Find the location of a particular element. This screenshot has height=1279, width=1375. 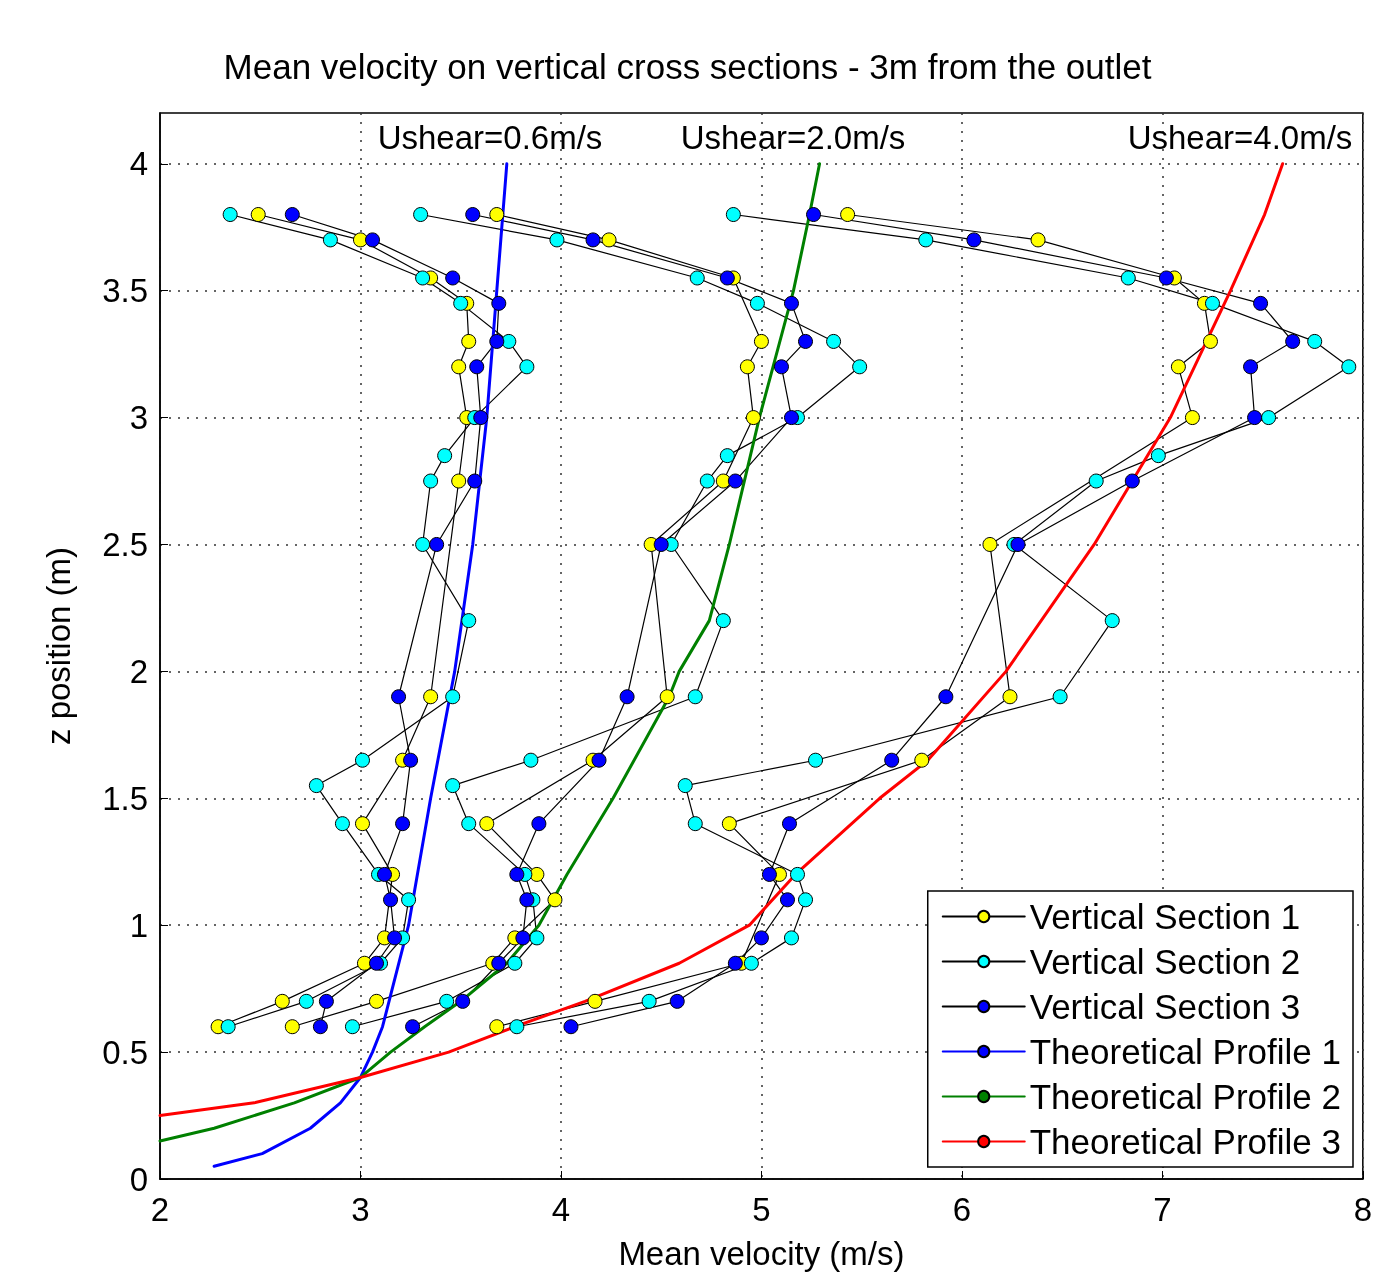

y-tick-label: 4 is located at coordinates (138, 164).